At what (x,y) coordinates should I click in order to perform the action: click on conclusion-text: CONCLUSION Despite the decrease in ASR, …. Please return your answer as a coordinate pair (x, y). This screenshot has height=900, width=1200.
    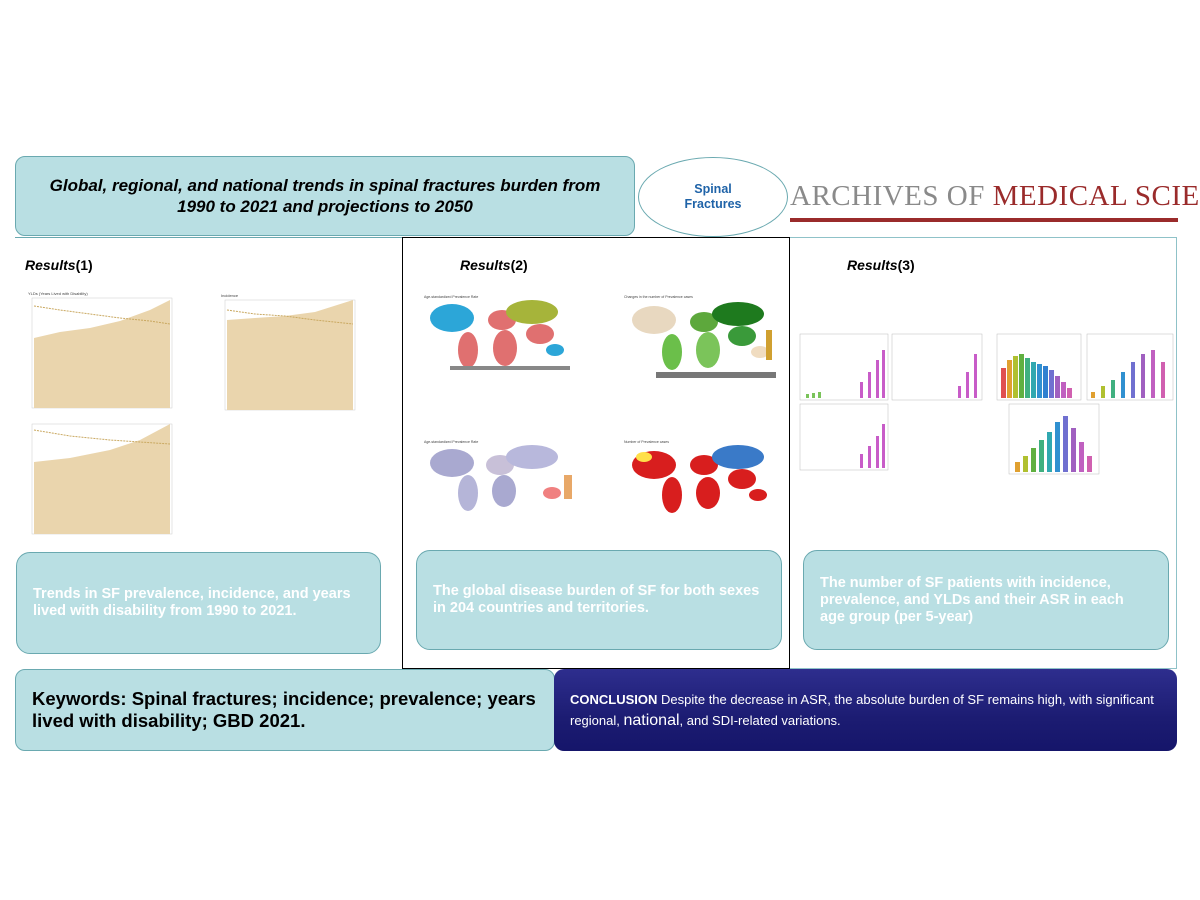
    Looking at the image, I should click on (862, 710).